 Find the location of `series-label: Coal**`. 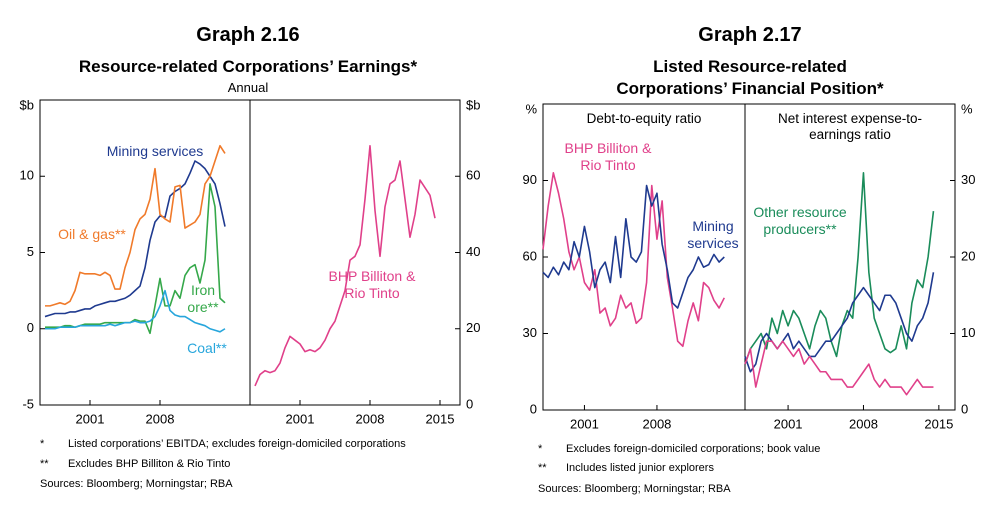

series-label: Coal** is located at coordinates (207, 348).